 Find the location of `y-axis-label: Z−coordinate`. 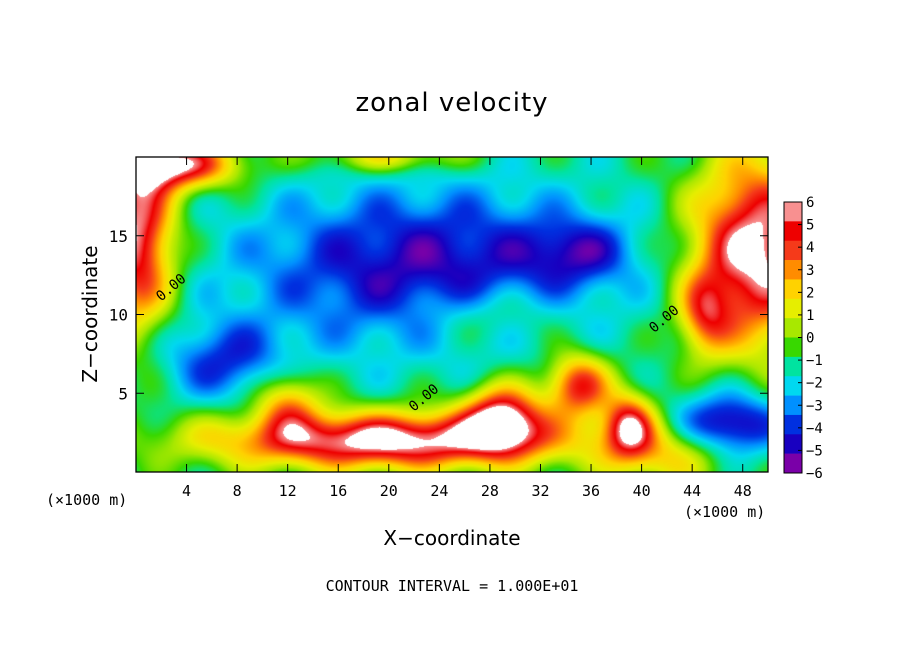

y-axis-label: Z−coordinate is located at coordinates (90, 314).